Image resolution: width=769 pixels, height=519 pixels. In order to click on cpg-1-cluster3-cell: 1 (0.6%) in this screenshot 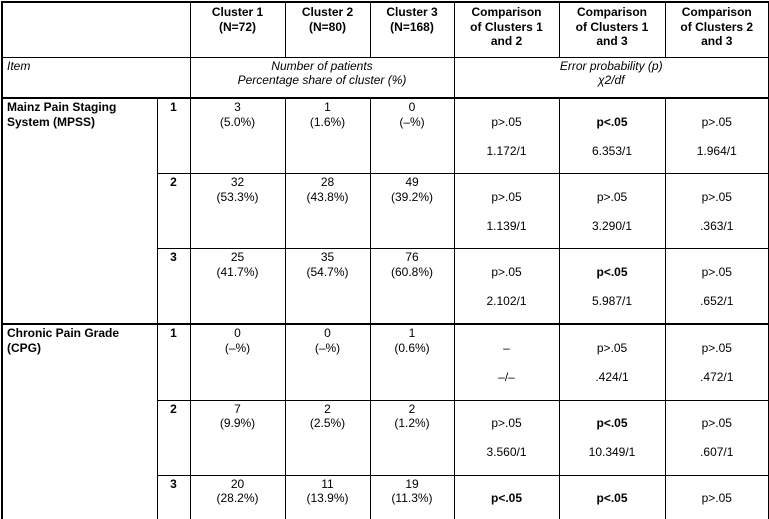, I will do `click(412, 362)`.